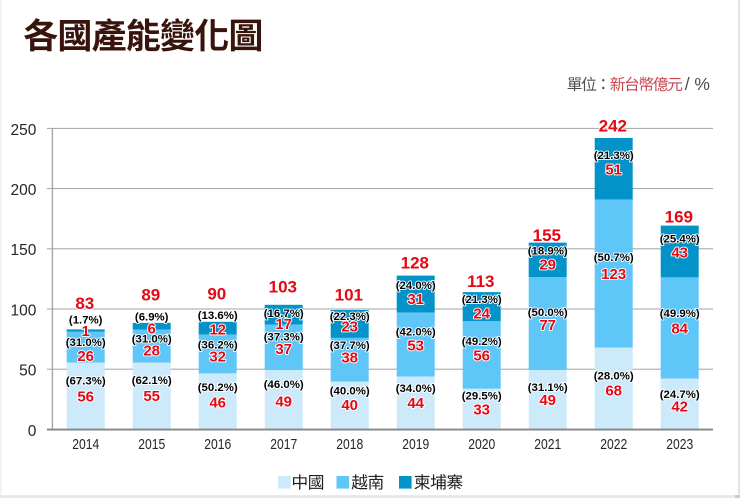 The width and height of the screenshot is (740, 498). I want to click on svg-text: 83, so click(84, 303).